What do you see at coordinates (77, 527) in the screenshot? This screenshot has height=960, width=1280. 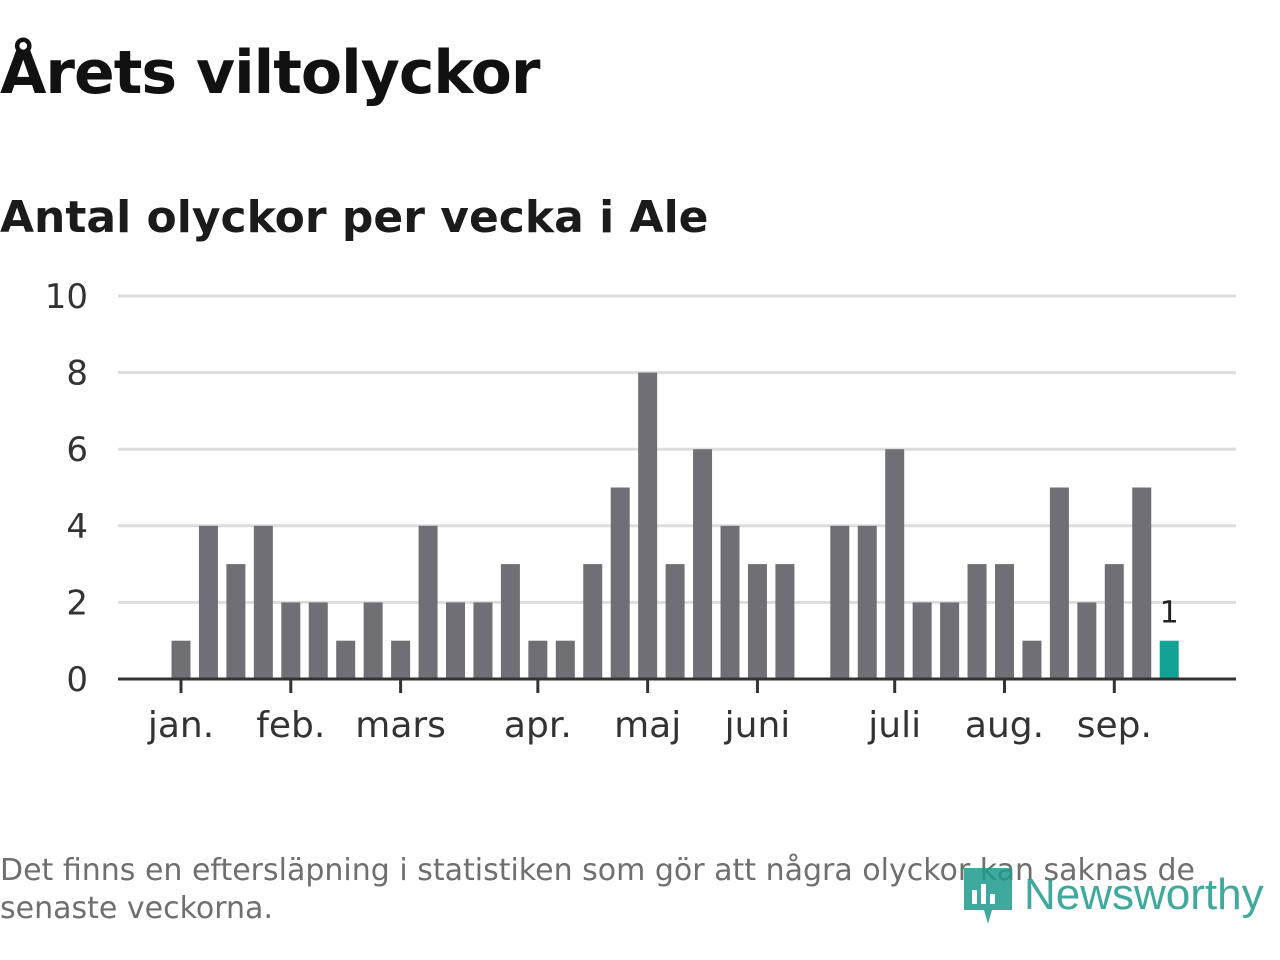 I see `y-tick-label: 4` at bounding box center [77, 527].